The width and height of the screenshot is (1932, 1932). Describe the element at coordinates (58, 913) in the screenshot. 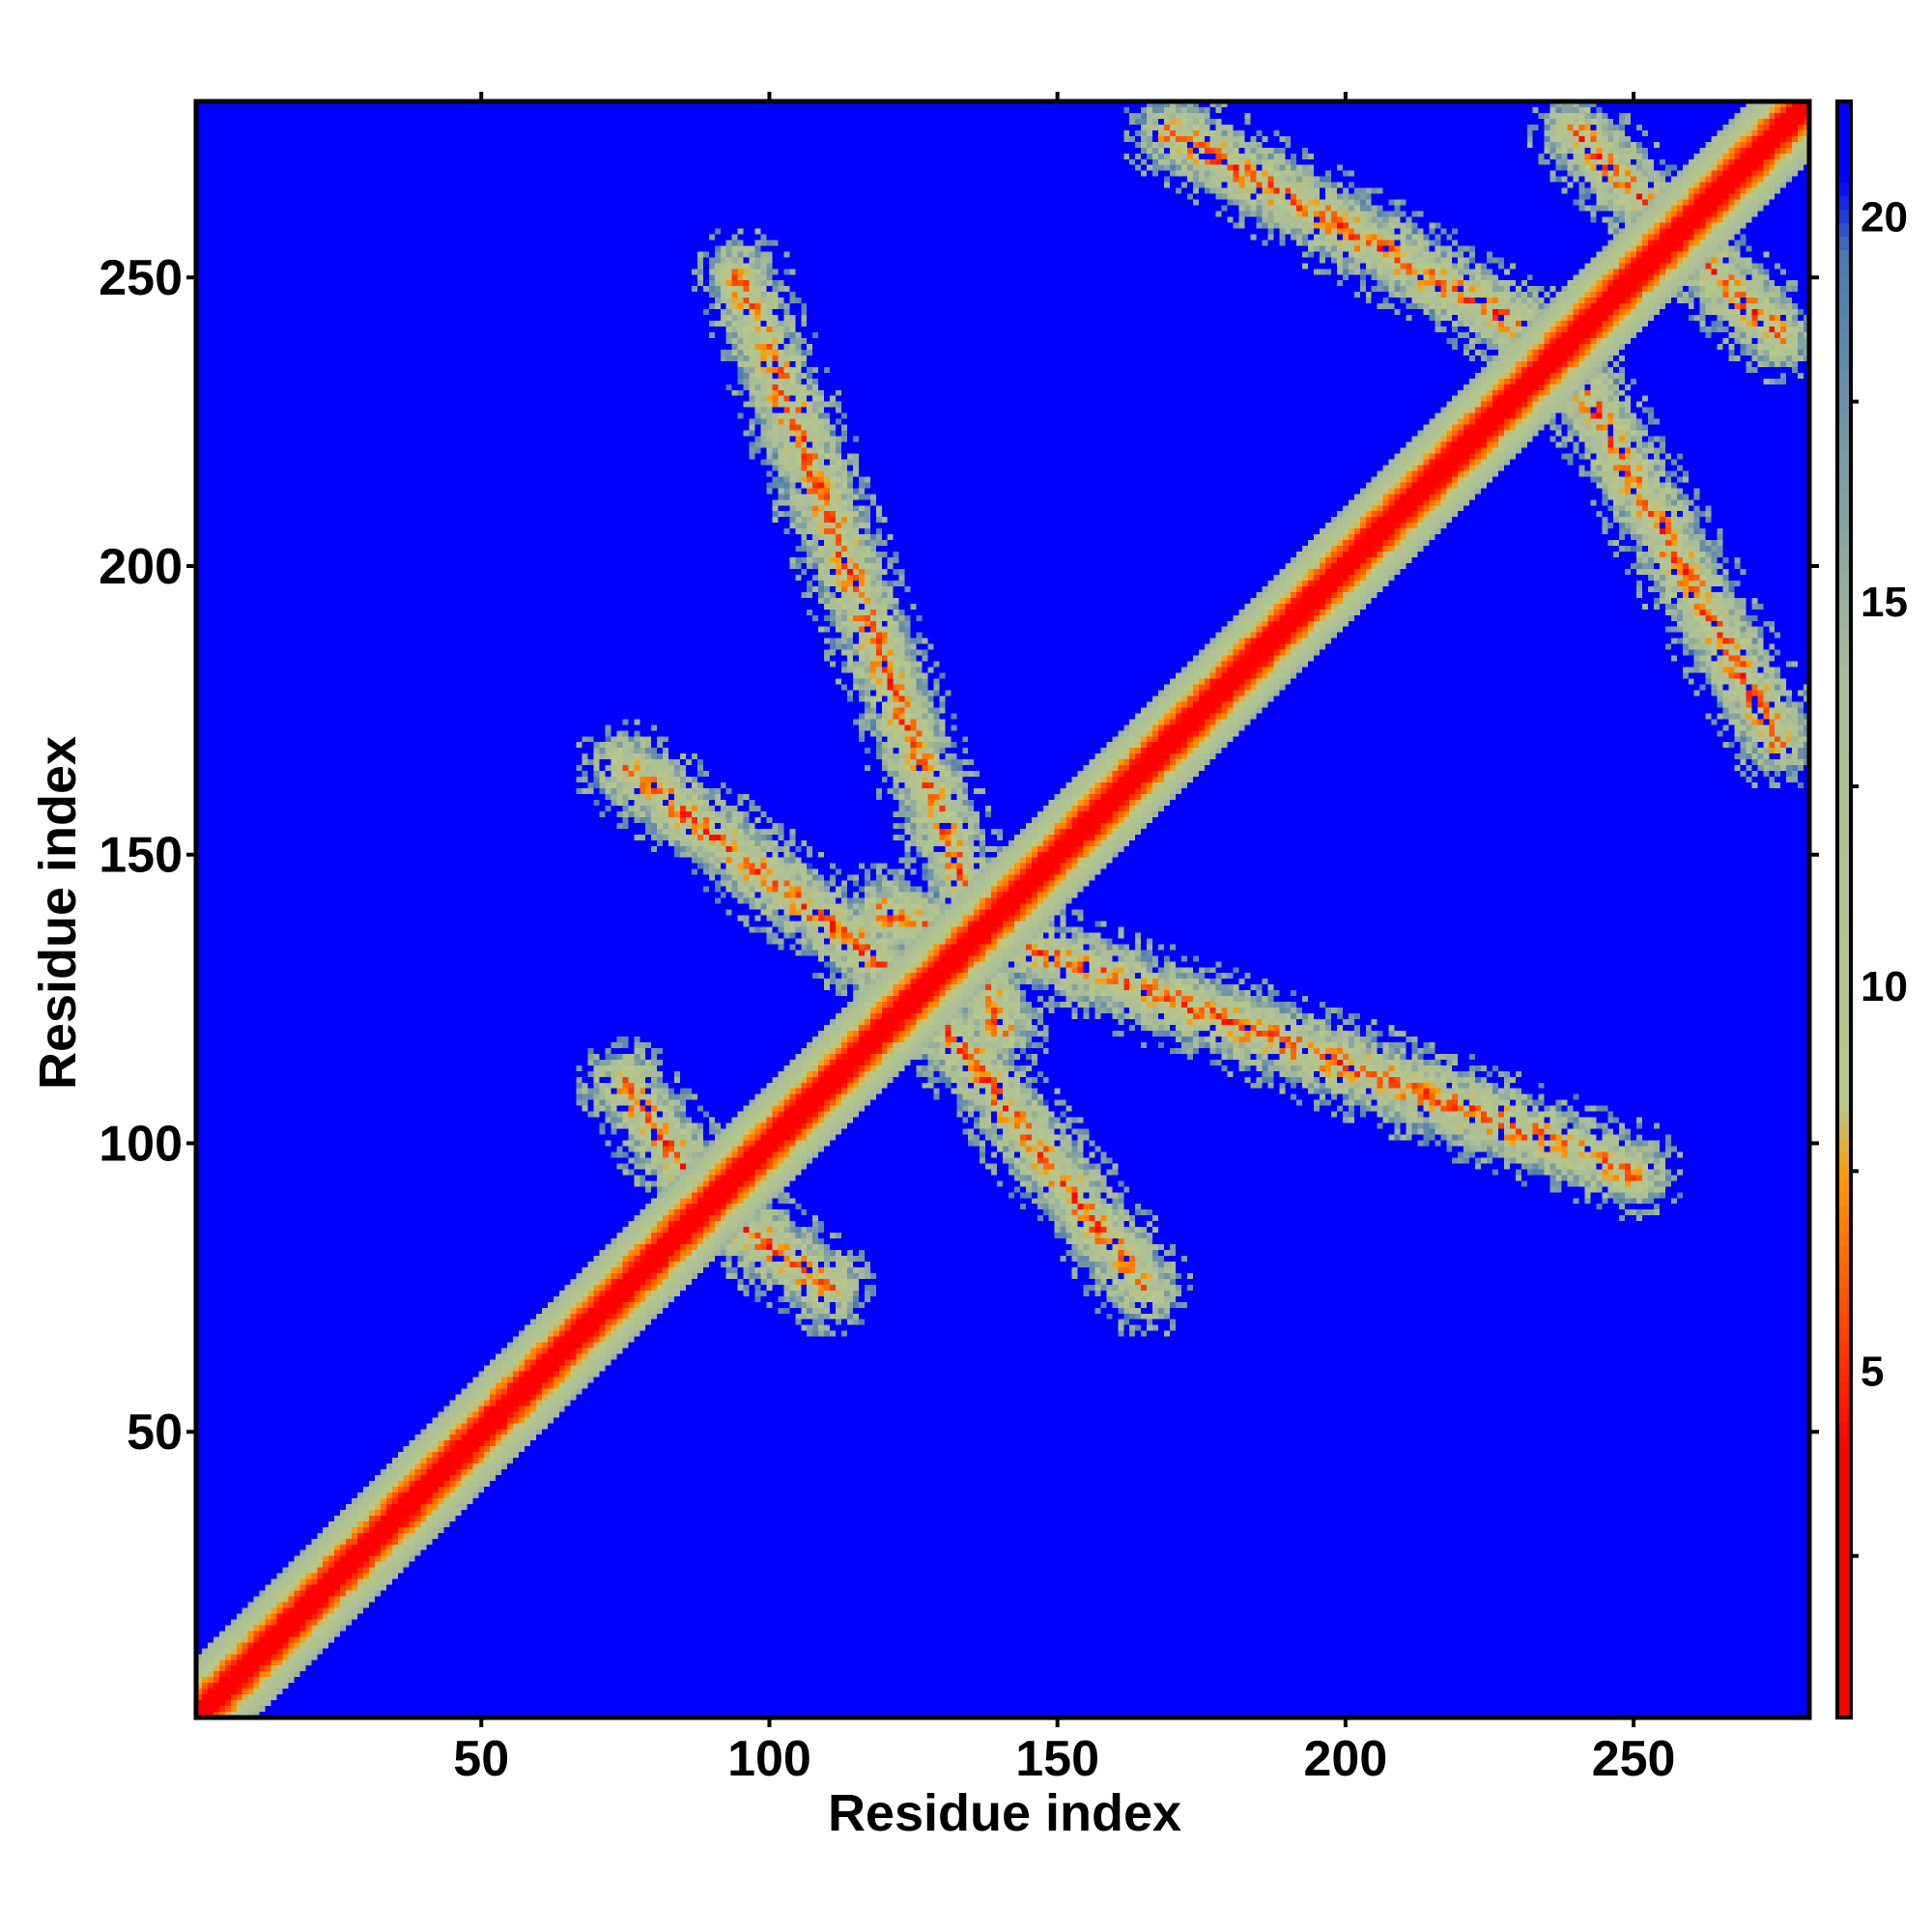

I see `y-axis-title: Residue index` at that location.